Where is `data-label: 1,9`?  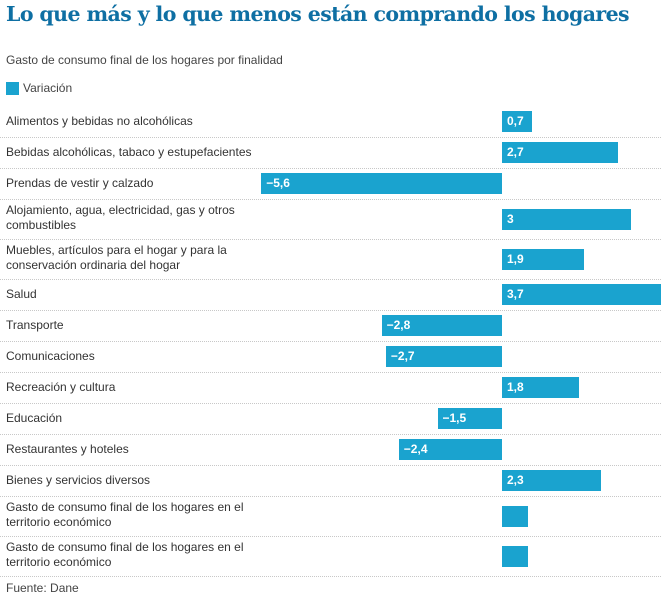 data-label: 1,9 is located at coordinates (515, 259).